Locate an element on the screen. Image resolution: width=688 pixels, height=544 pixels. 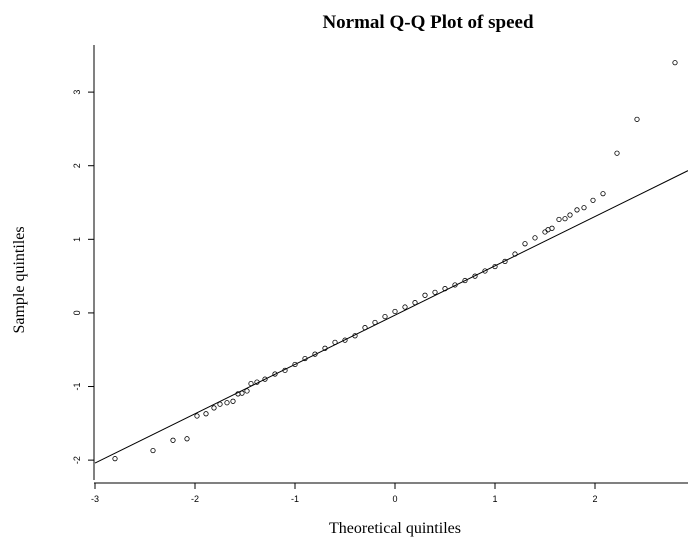
x-tick-label: -3 is located at coordinates (95, 499).